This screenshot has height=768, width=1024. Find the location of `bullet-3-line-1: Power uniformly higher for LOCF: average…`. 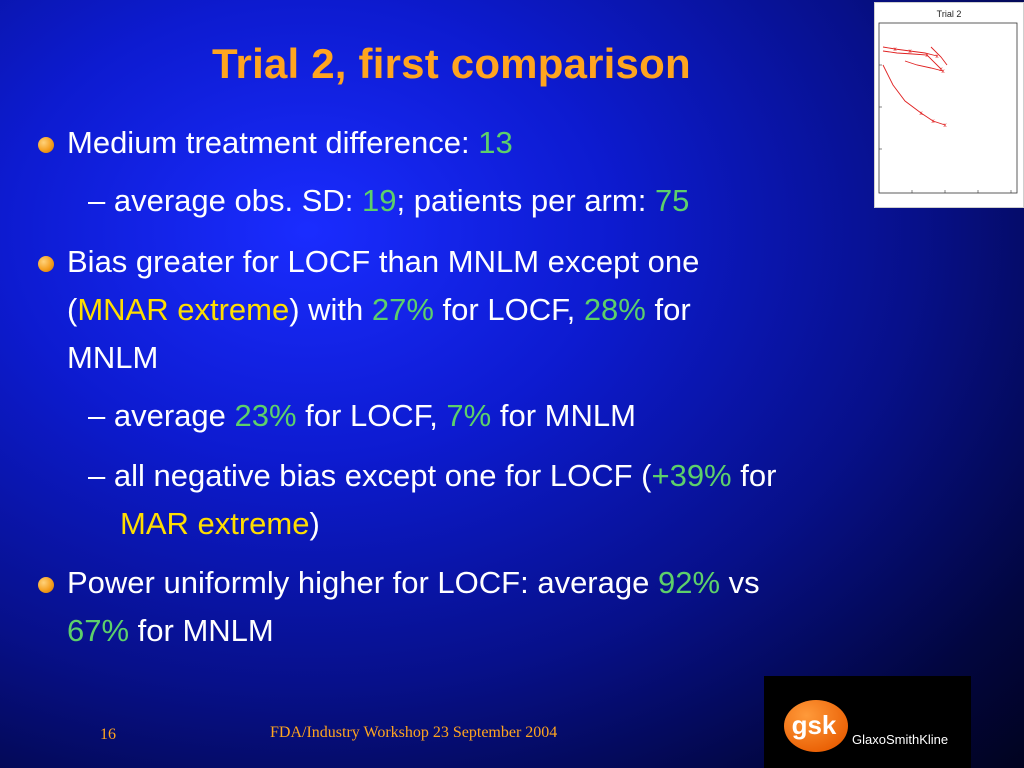

bullet-3-line-1: Power uniformly higher for LOCF: average… is located at coordinates (413, 582).